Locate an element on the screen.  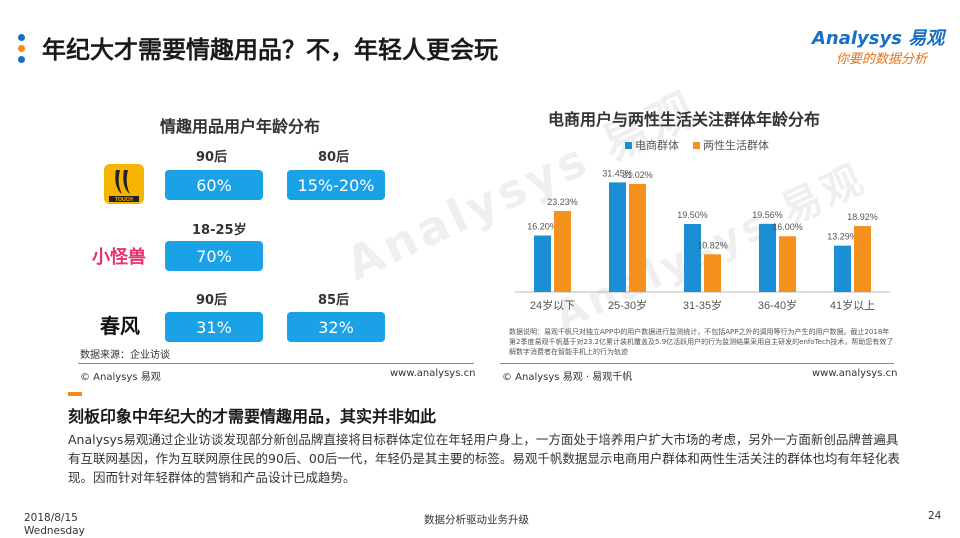
x-tick-label: 24岁以下 is located at coordinates (552, 305).